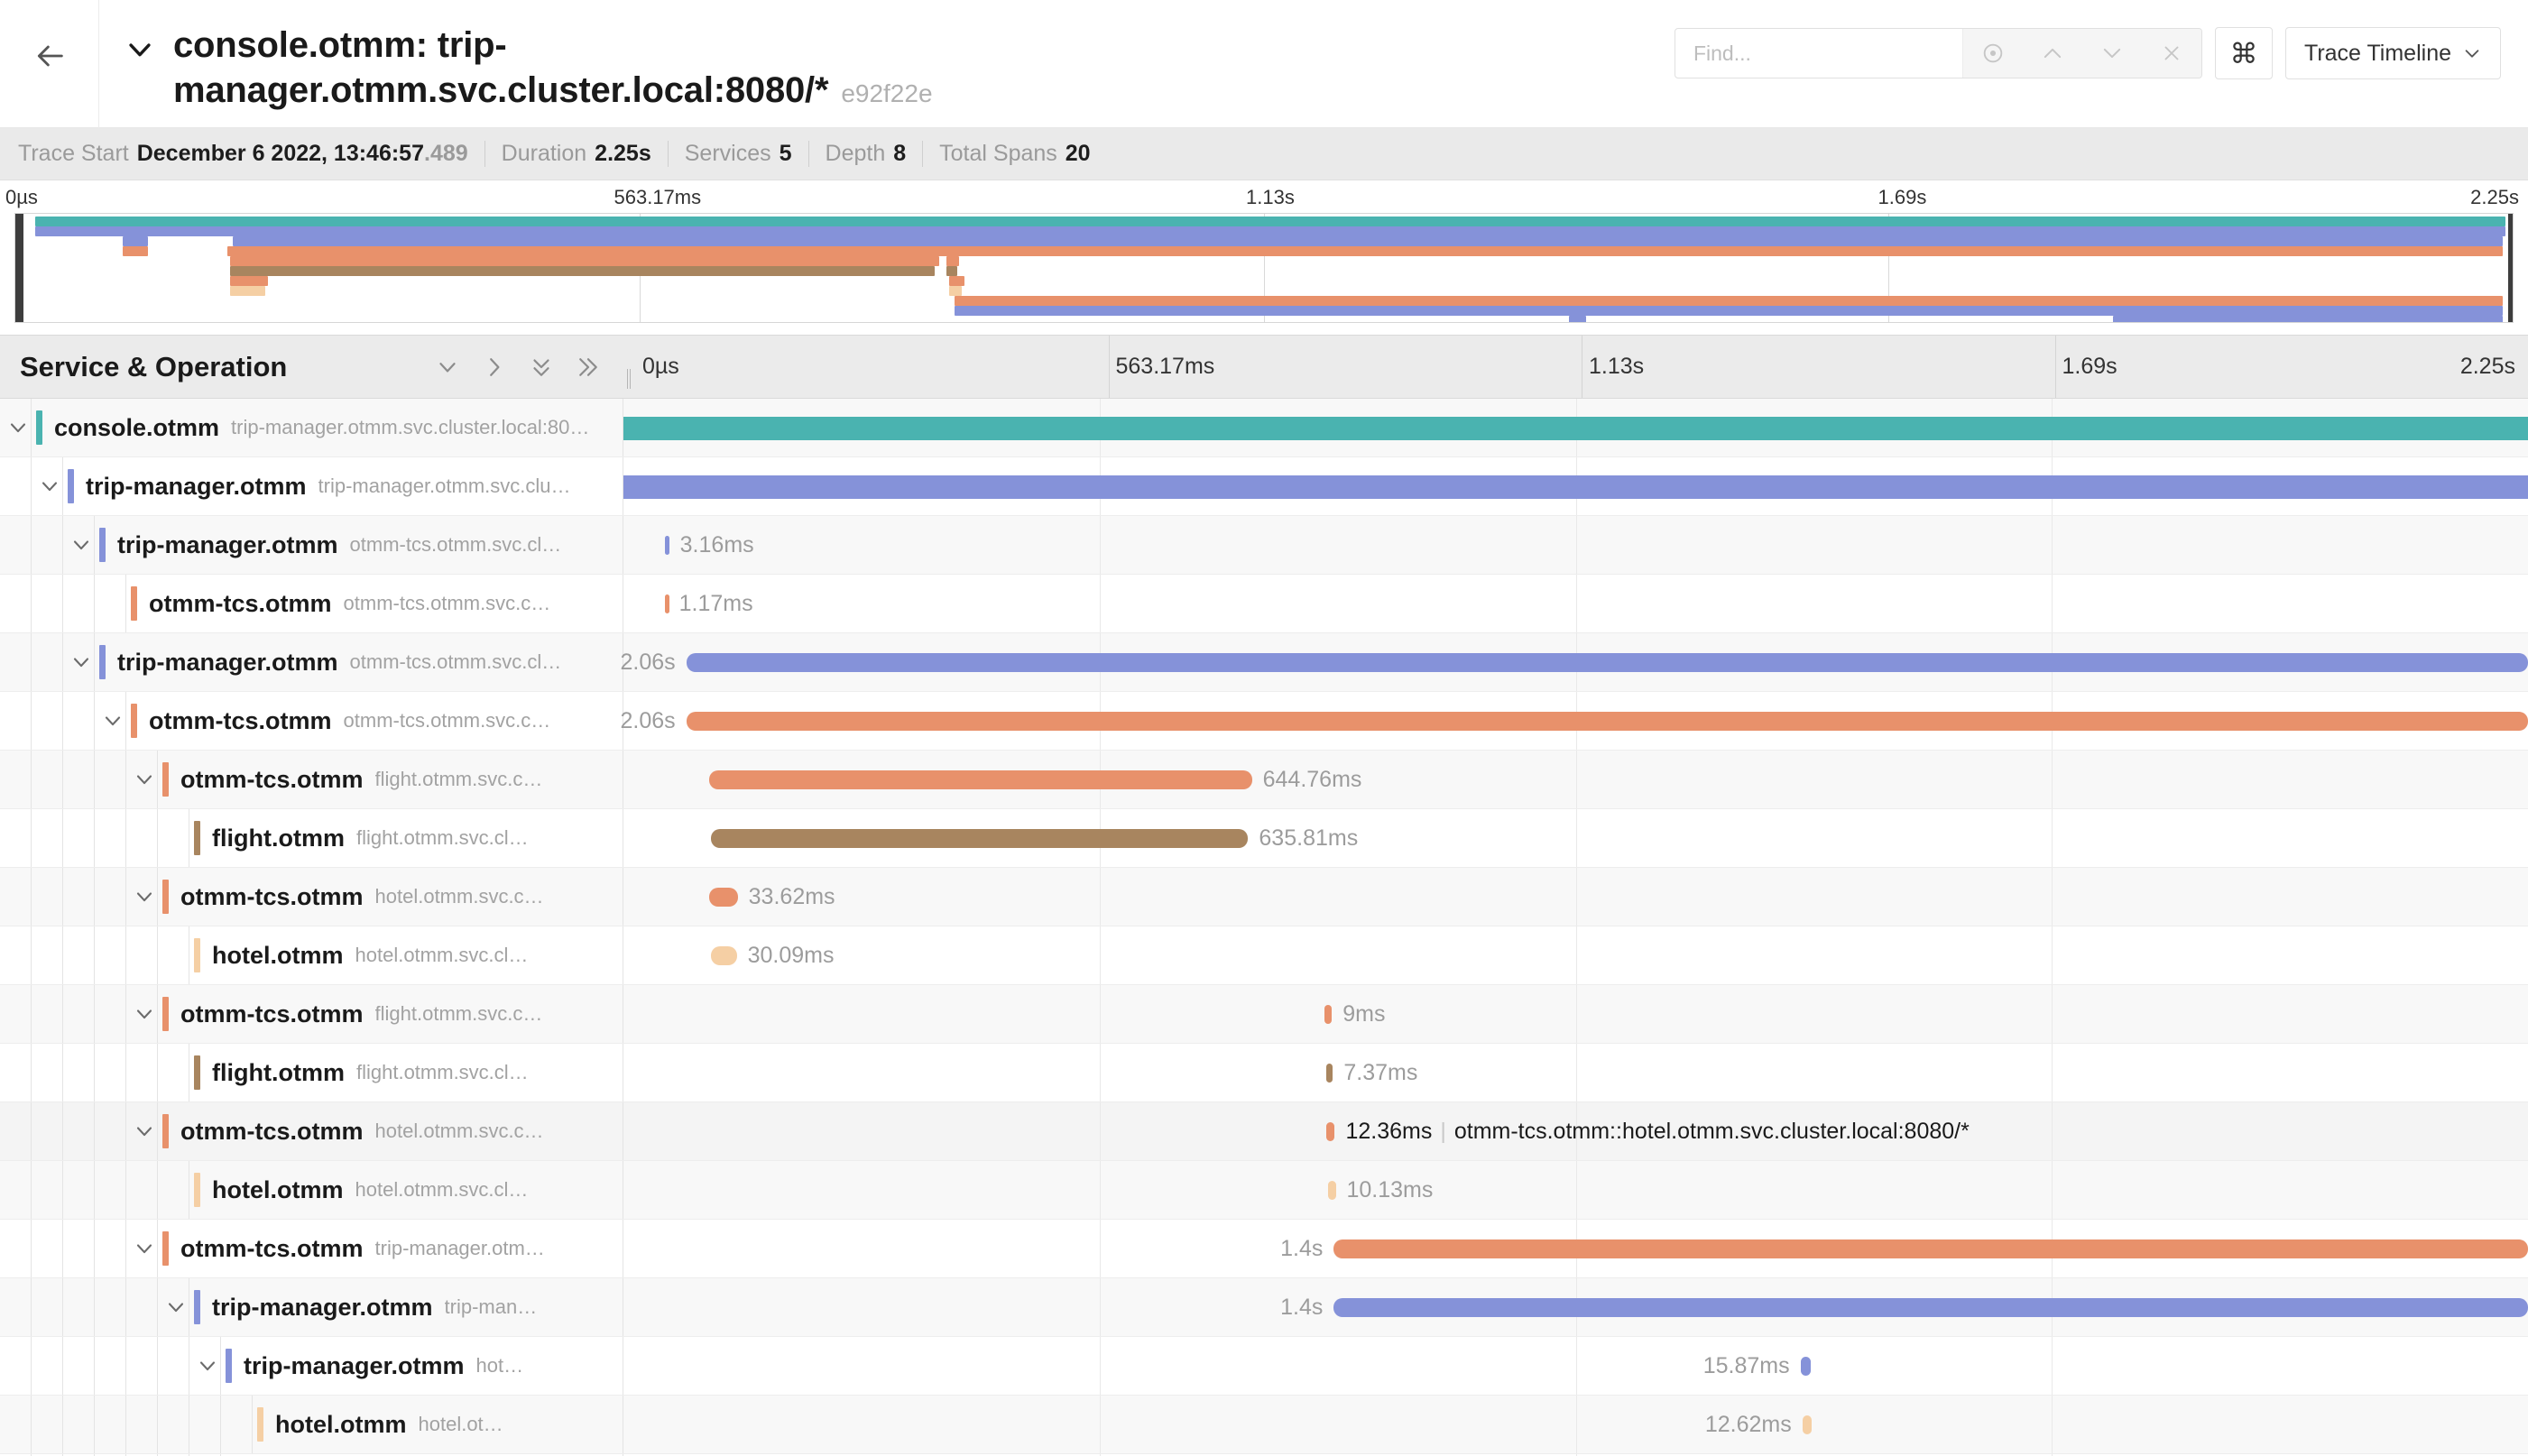 This screenshot has width=2528, height=1456. I want to click on span-row: otmm-tcs.otmm otmm-tcs.otmm.svc.c… 1.17ms, so click(1264, 604).